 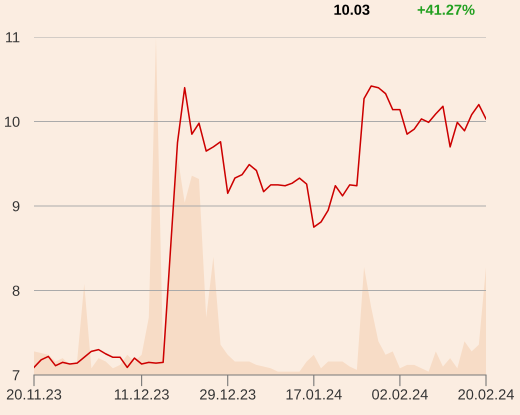 What do you see at coordinates (400, 394) in the screenshot?
I see `x-tick-label: 02.02.24` at bounding box center [400, 394].